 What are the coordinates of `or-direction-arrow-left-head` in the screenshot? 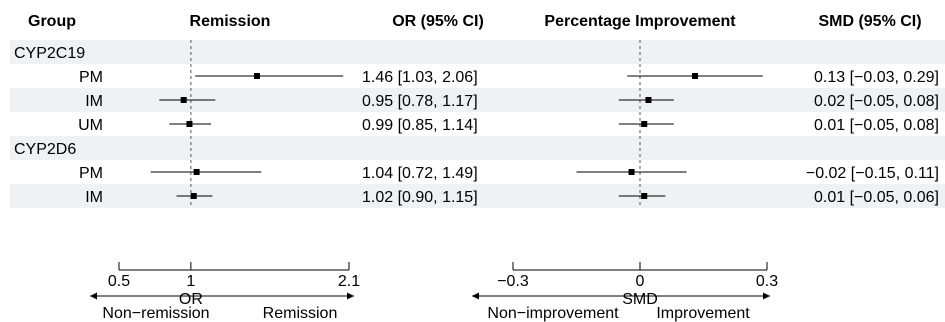 It's located at (93, 296).